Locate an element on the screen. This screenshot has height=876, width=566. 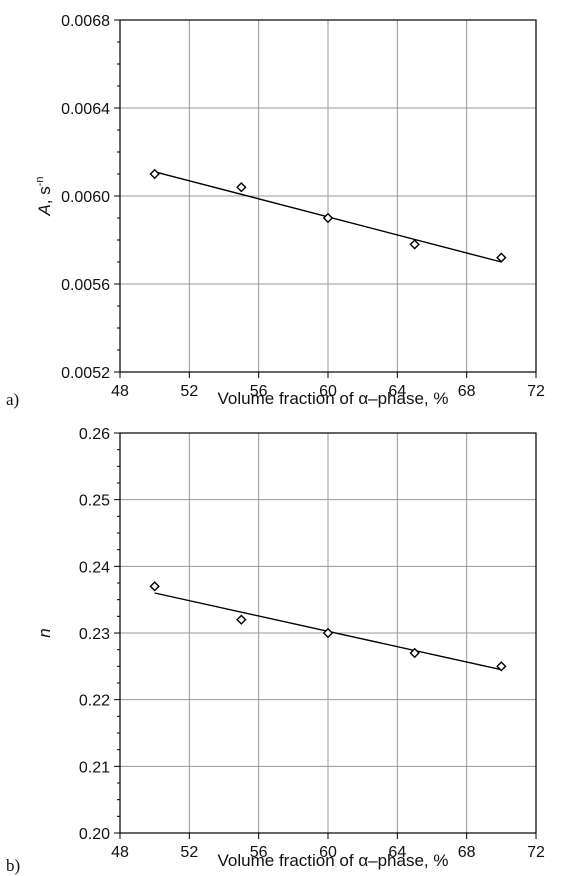
panel-label: b) is located at coordinates (13, 865).